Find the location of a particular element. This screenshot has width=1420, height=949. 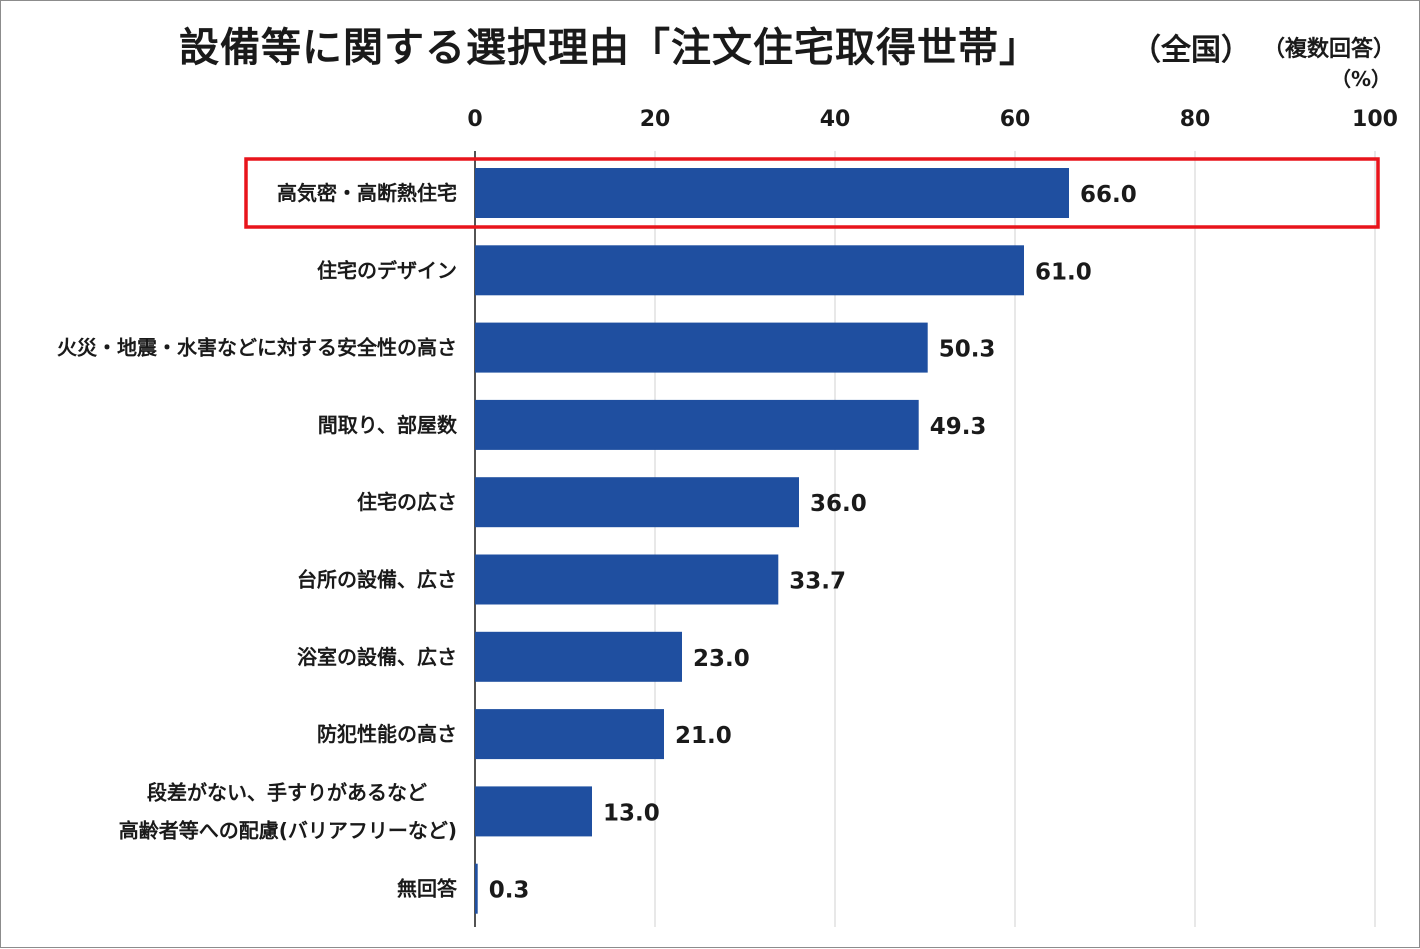

category-label-0: 高気密・高断熱住宅 is located at coordinates (367, 193).